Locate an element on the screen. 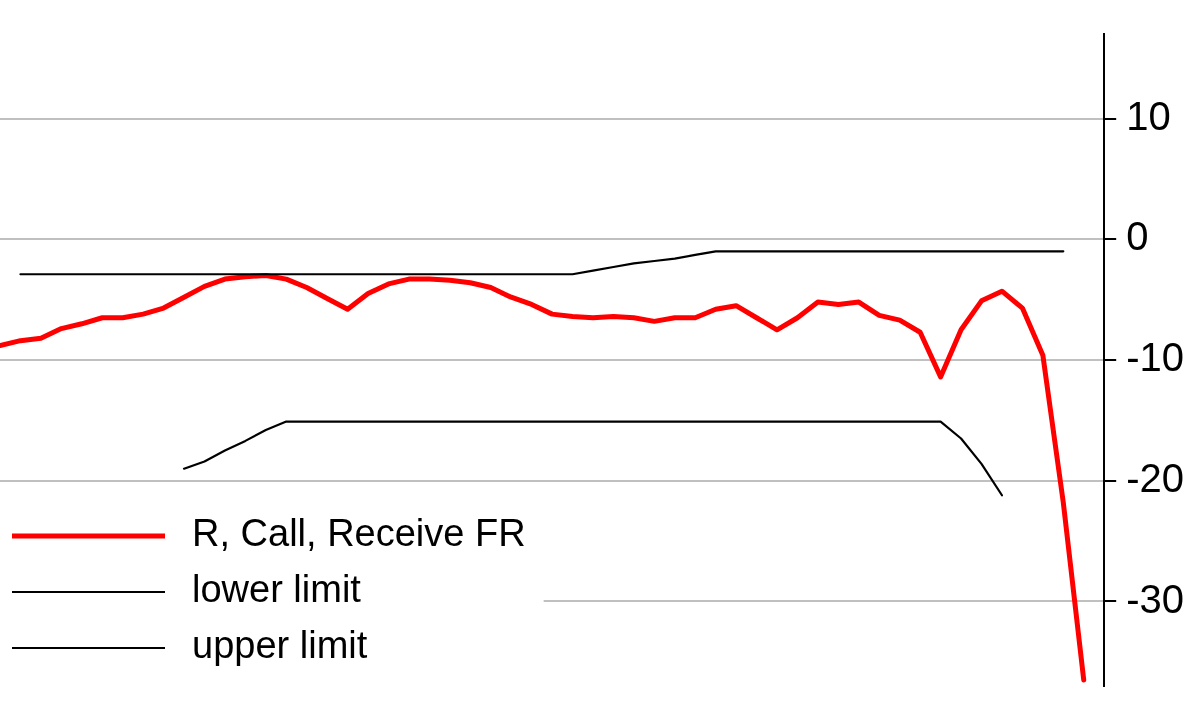 Image resolution: width=1200 pixels, height=720 pixels. y-tick-label: -20 is located at coordinates (1155, 477).